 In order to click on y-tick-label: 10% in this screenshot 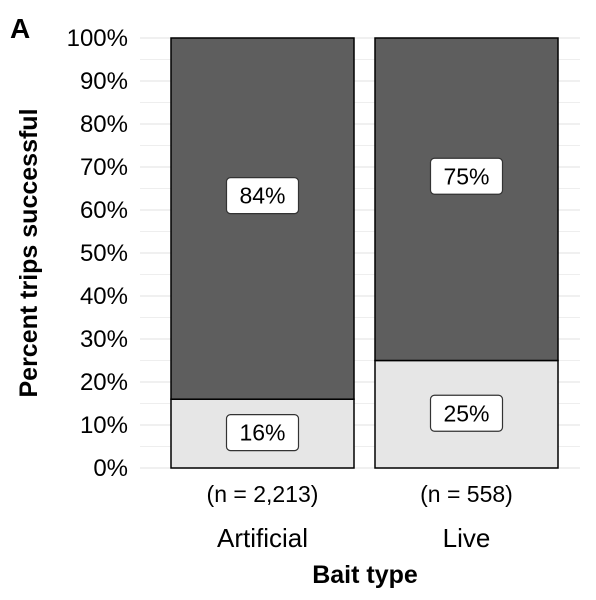, I will do `click(104, 425)`.